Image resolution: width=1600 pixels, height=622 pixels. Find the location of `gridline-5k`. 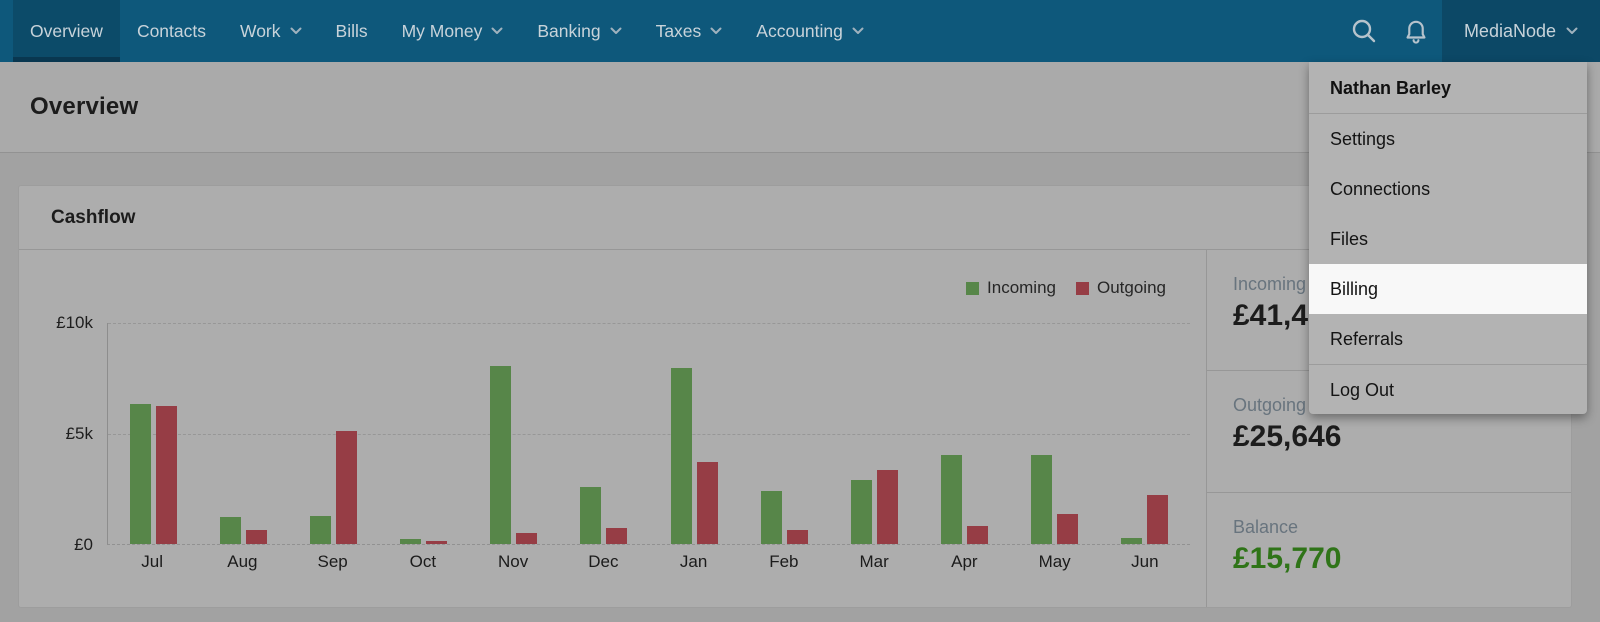

gridline-5k is located at coordinates (649, 434).